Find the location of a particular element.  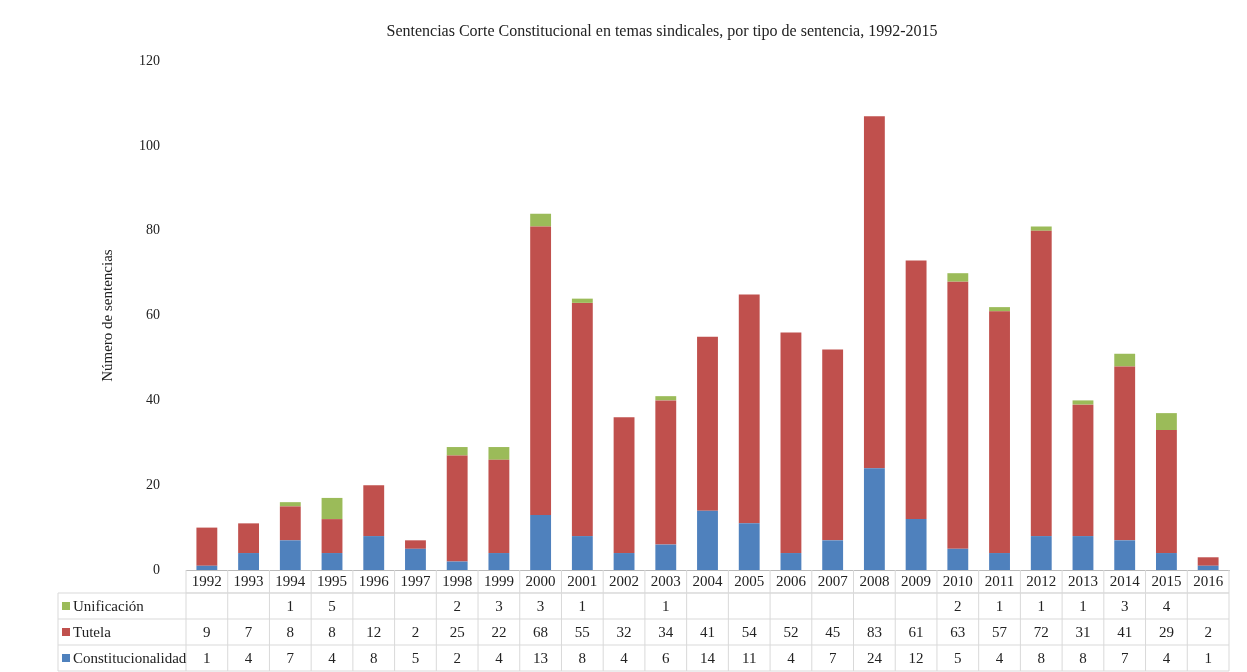

x-tick-label: 2015 is located at coordinates (1166, 581).